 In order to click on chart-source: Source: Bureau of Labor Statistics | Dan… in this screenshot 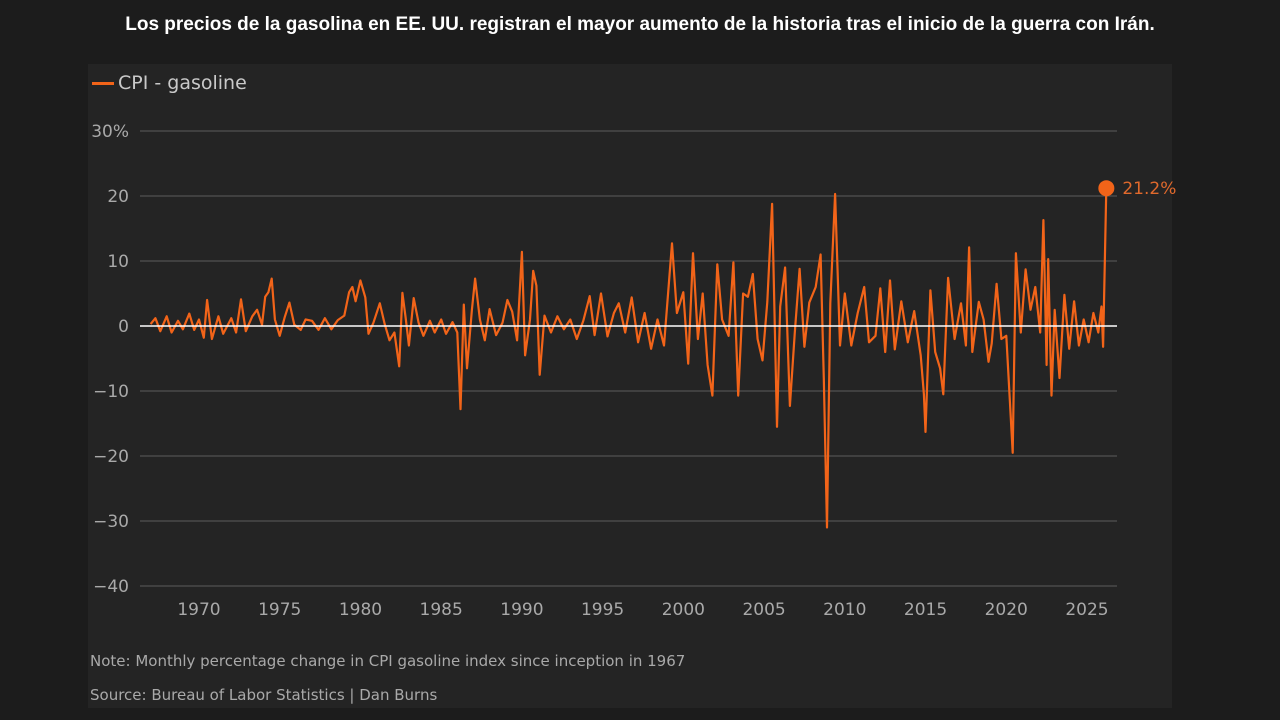, I will do `click(264, 695)`.